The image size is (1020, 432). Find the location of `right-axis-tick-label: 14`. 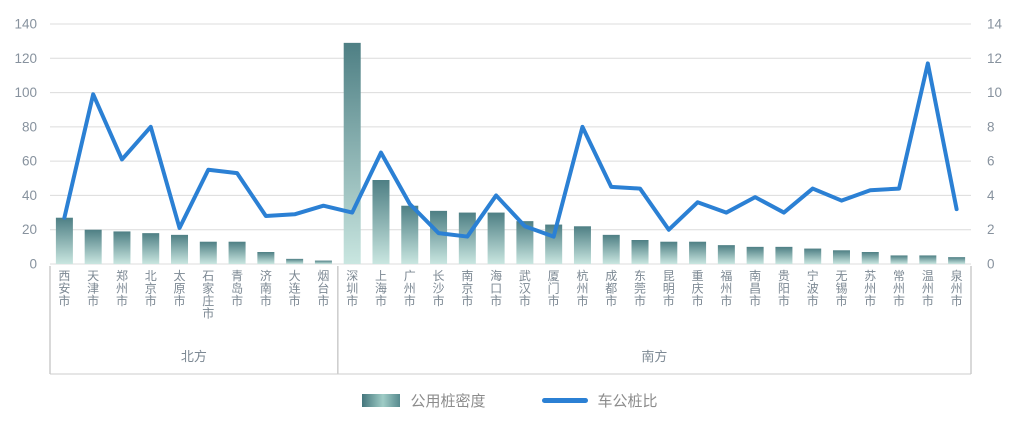

right-axis-tick-label: 14 is located at coordinates (995, 24).